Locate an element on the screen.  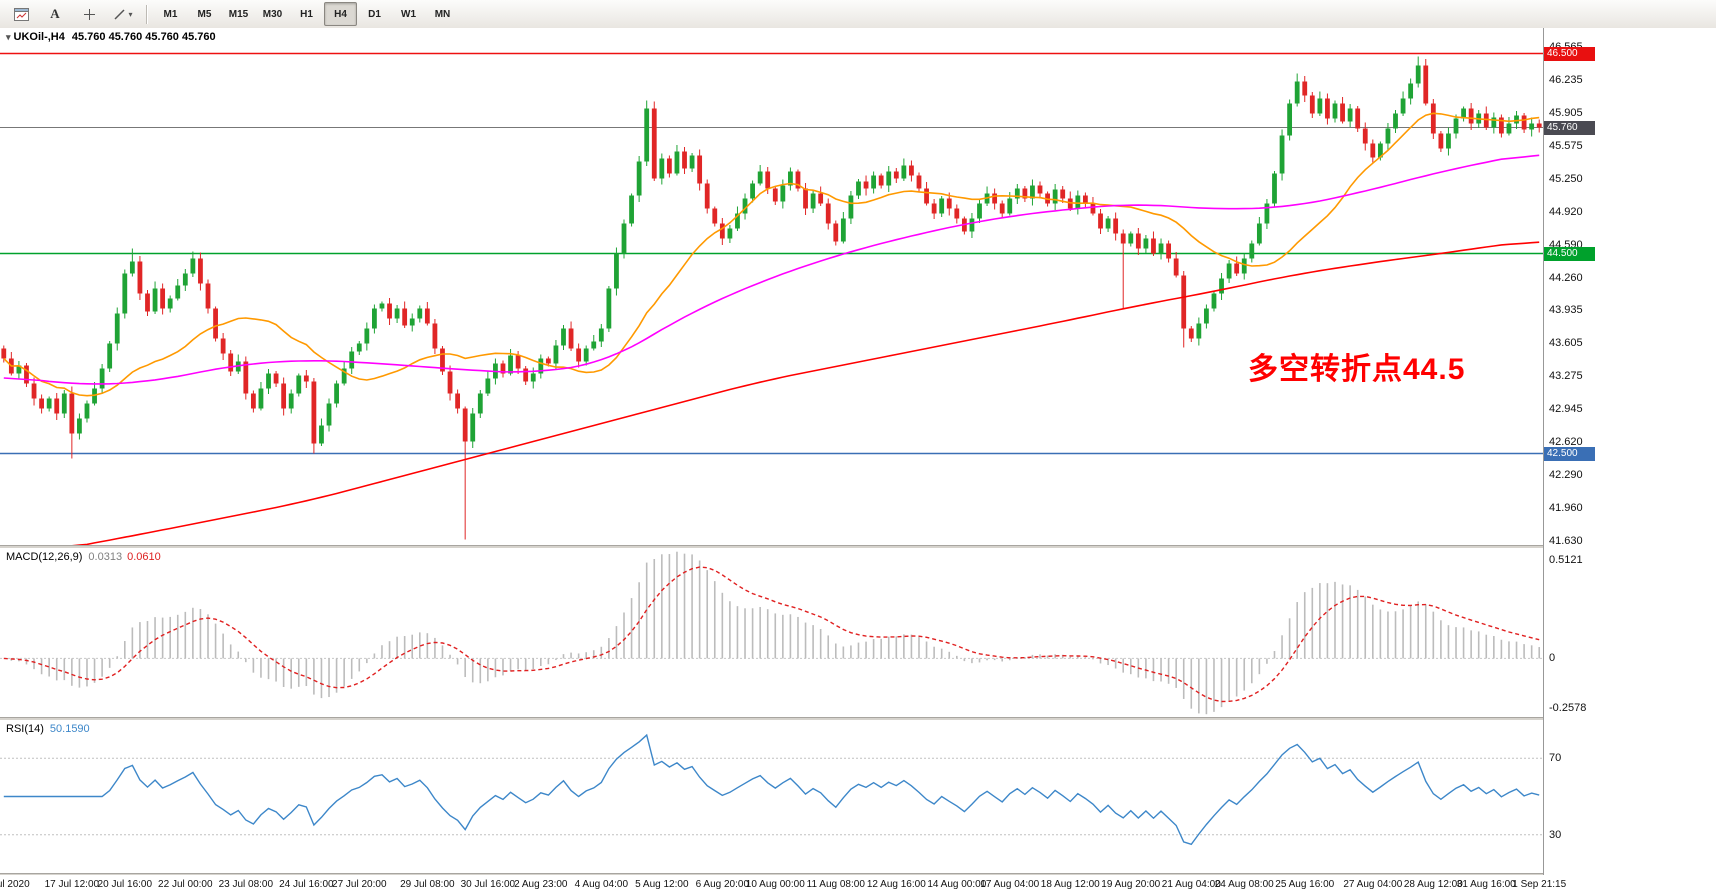
price-axis-label: 45.905 is located at coordinates (1566, 113).